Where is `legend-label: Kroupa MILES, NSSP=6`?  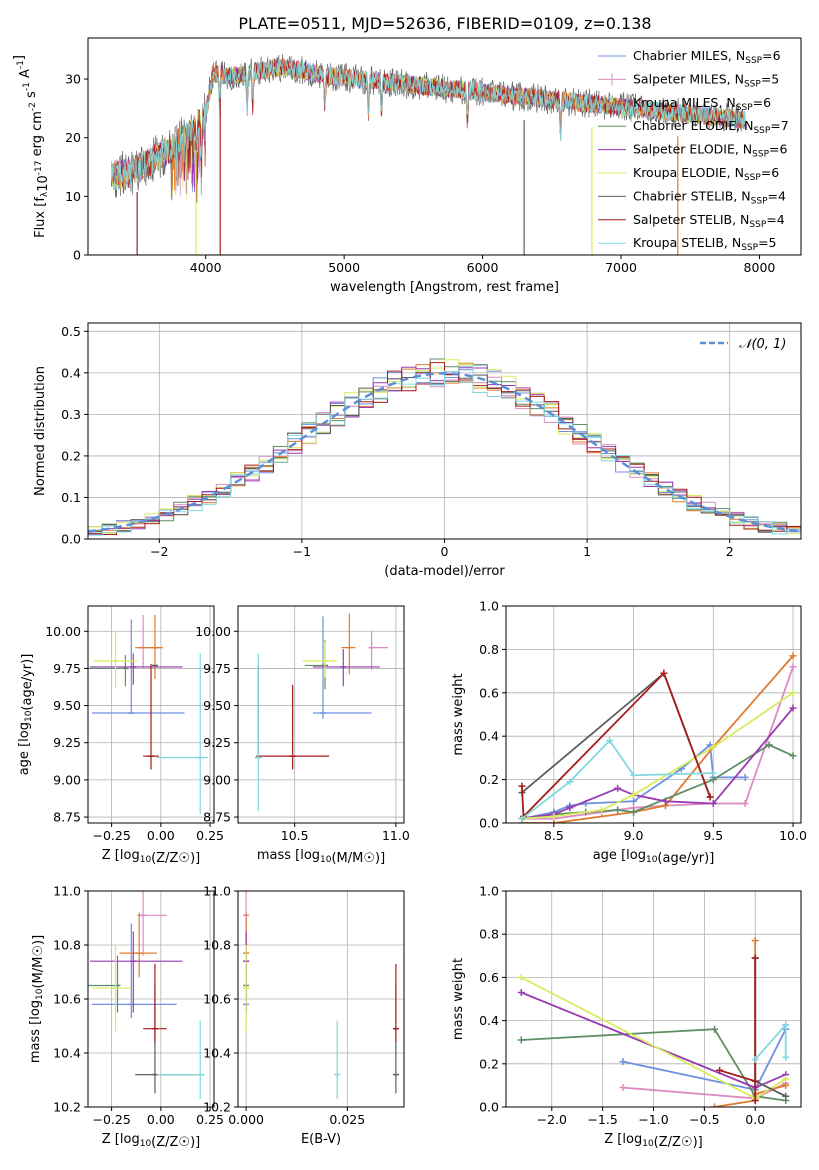
legend-label: Kroupa MILES, NSSP=6 is located at coordinates (702, 104).